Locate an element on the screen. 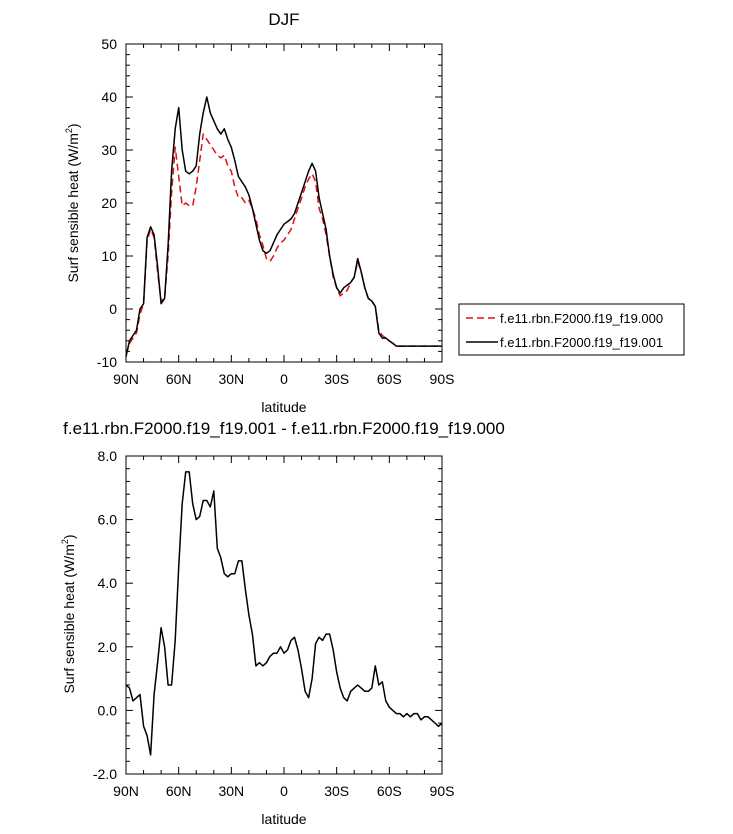 This screenshot has width=733, height=834. bottom-y-tick-labels: -2.0 0.0 2.0 4.0 6.0 8.0 is located at coordinates (105, 615).